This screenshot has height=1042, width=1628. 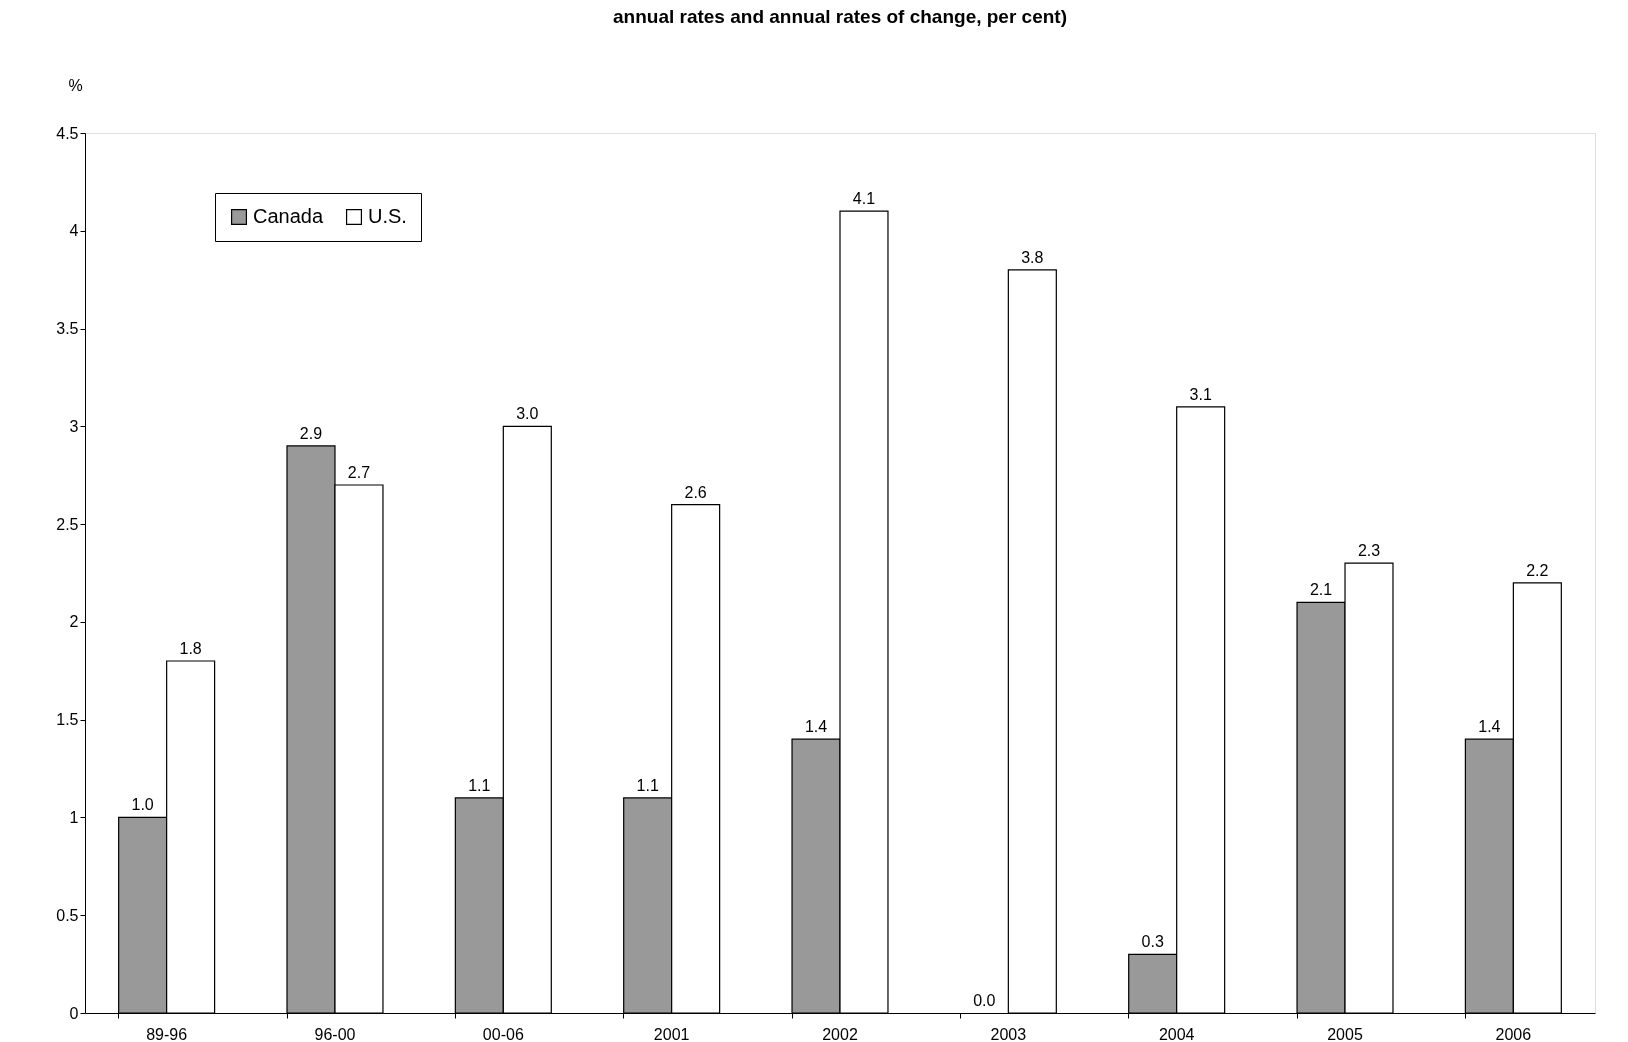 I want to click on x-tick-label: 2006, so click(x=1513, y=1033).